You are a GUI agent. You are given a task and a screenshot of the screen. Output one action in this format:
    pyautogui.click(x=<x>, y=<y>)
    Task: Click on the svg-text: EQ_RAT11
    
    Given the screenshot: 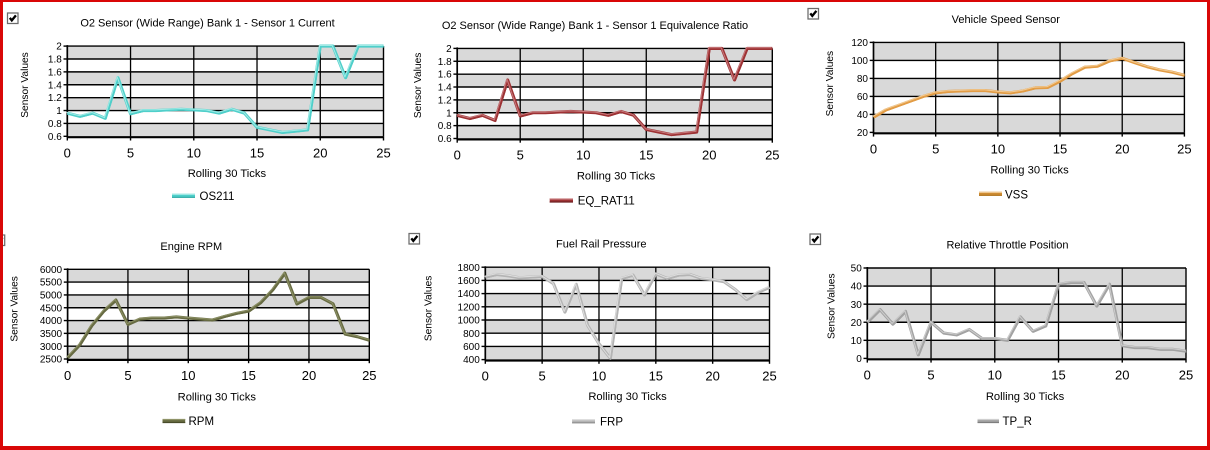 What is the action you would take?
    pyautogui.click(x=606, y=202)
    